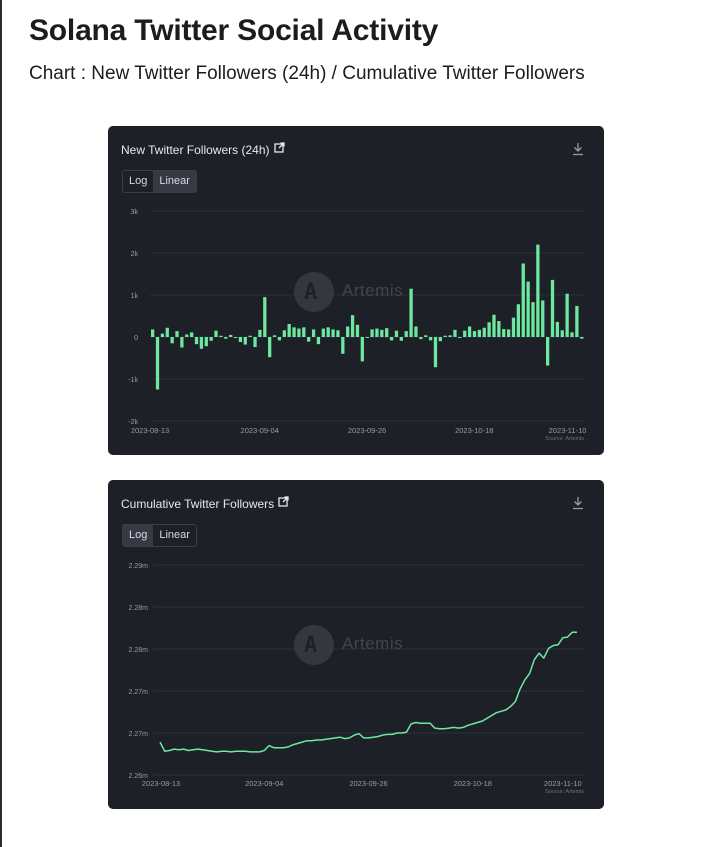 This screenshot has height=847, width=710. I want to click on y-tick-label: 2.27m, so click(139, 692).